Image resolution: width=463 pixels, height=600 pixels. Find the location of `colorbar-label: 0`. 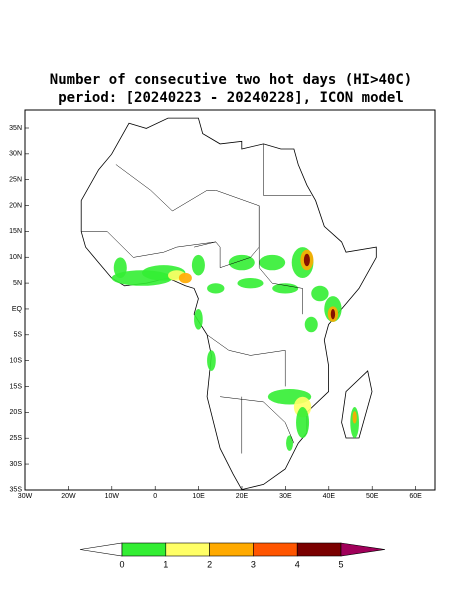

colorbar-label: 0 is located at coordinates (121, 564).